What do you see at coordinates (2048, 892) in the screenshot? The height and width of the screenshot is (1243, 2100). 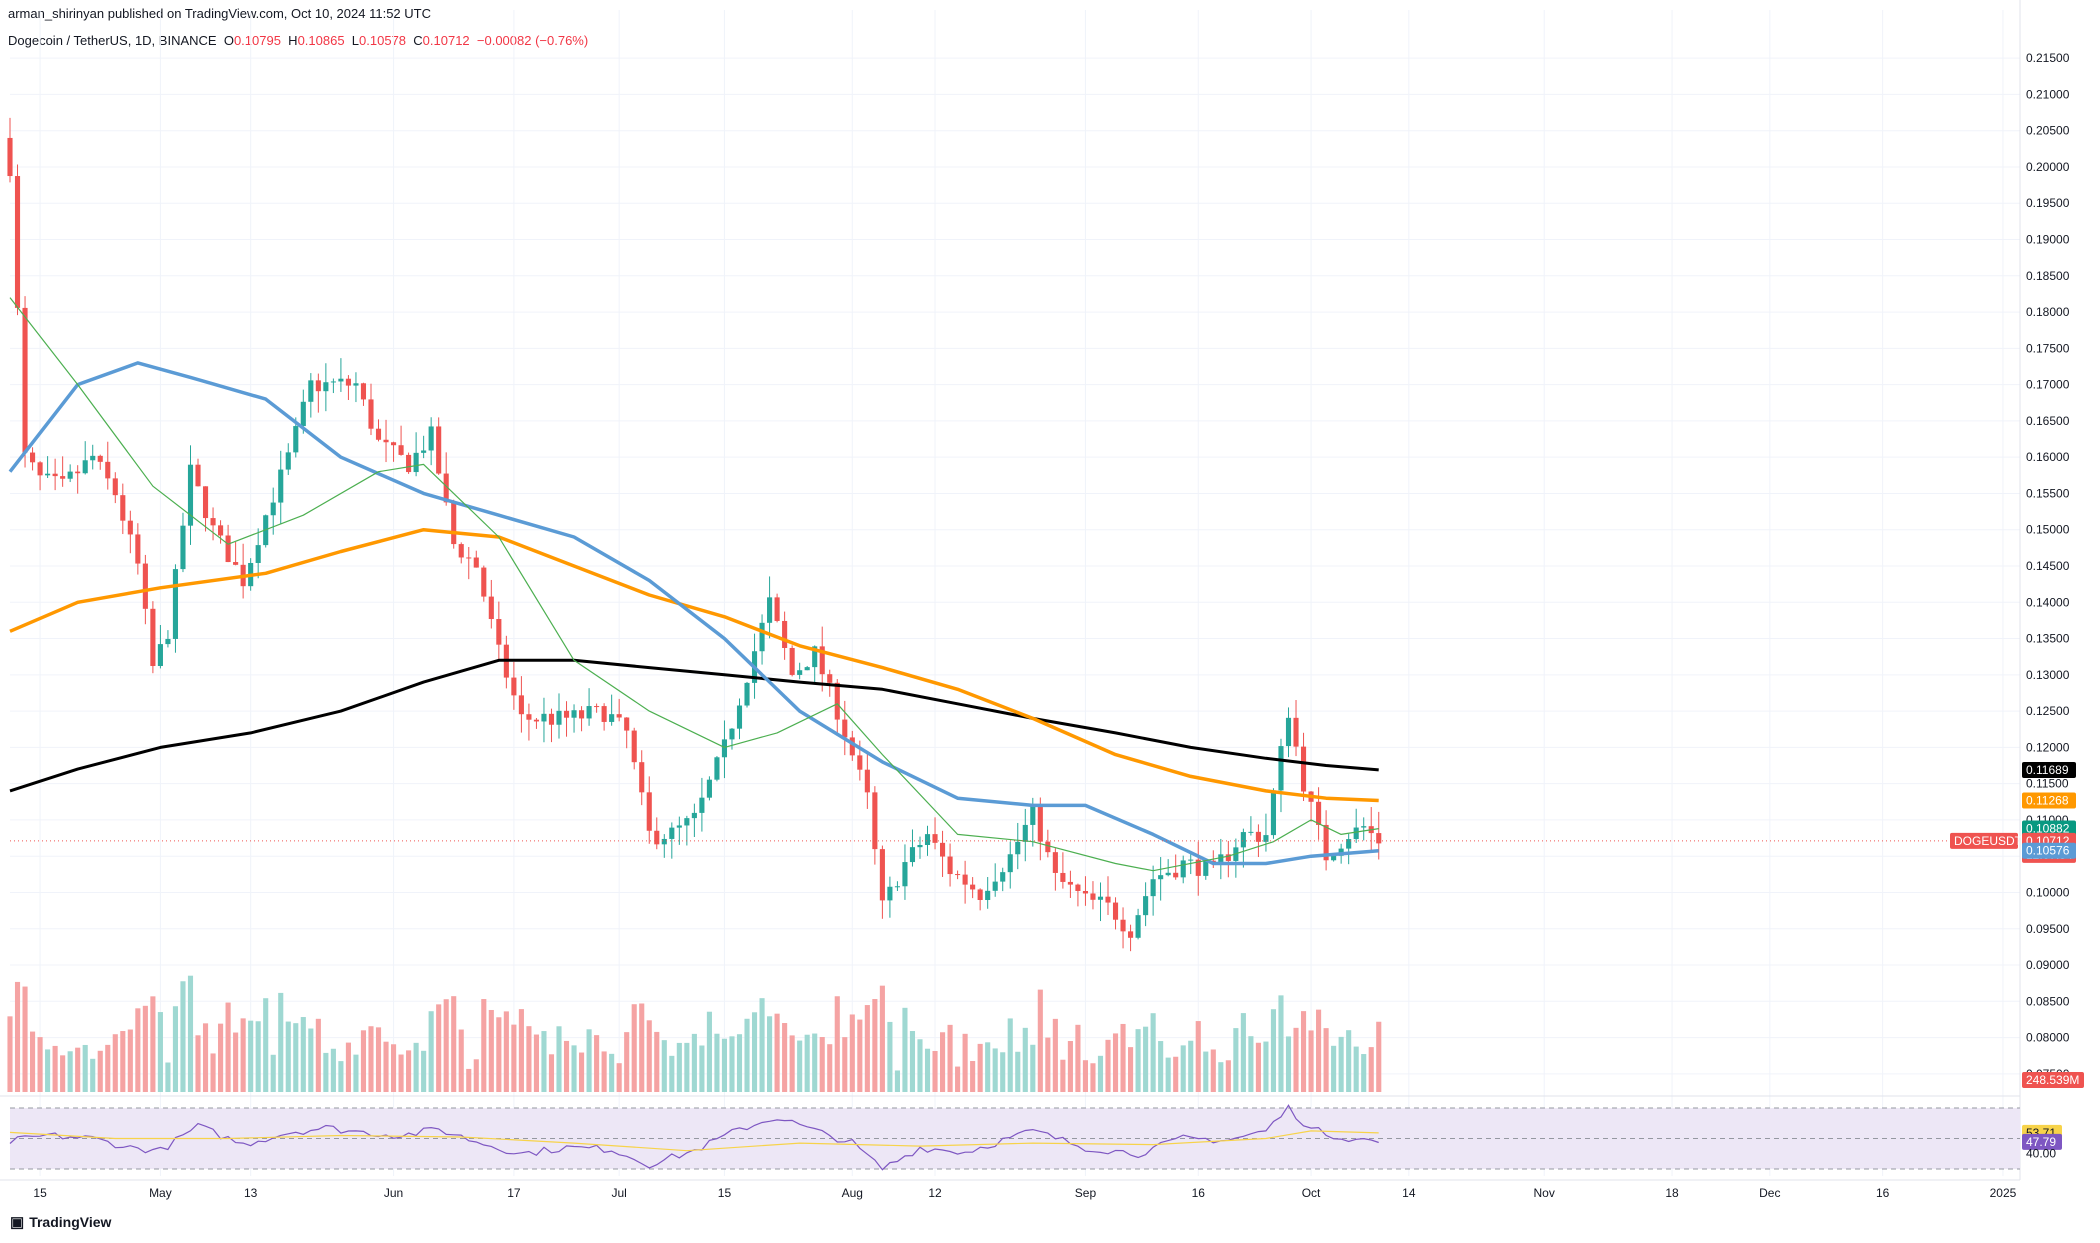 I see `price-tick-label: 0.10000` at bounding box center [2048, 892].